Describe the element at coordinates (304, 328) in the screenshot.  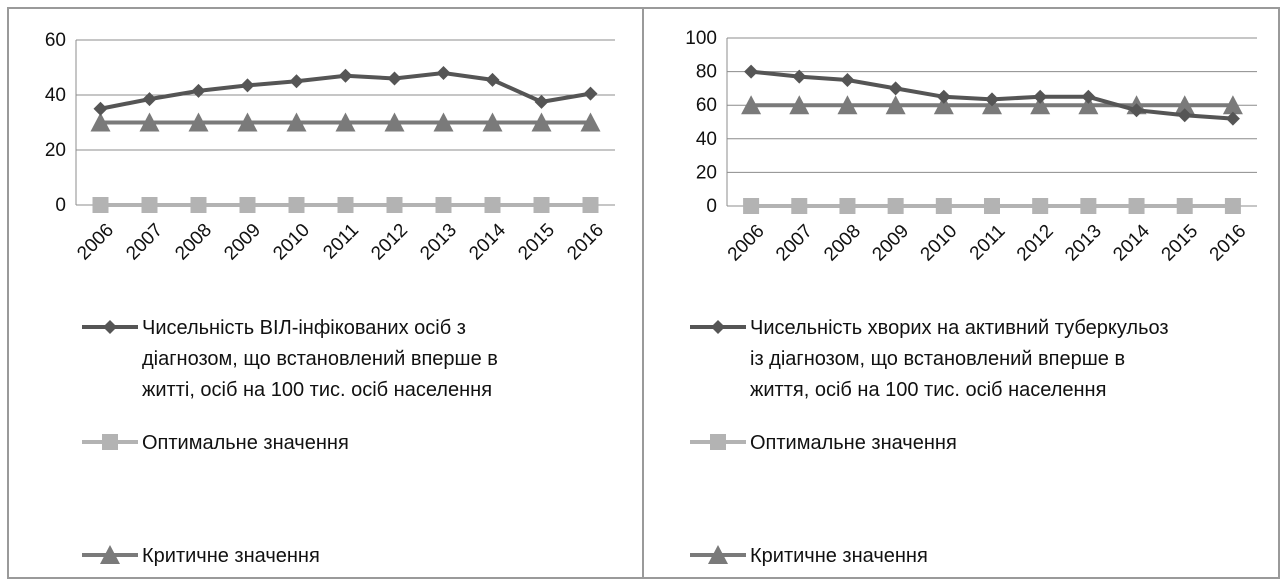
I see `legend-label: Чисельність ВІЛ-інфікованих осіб з` at that location.